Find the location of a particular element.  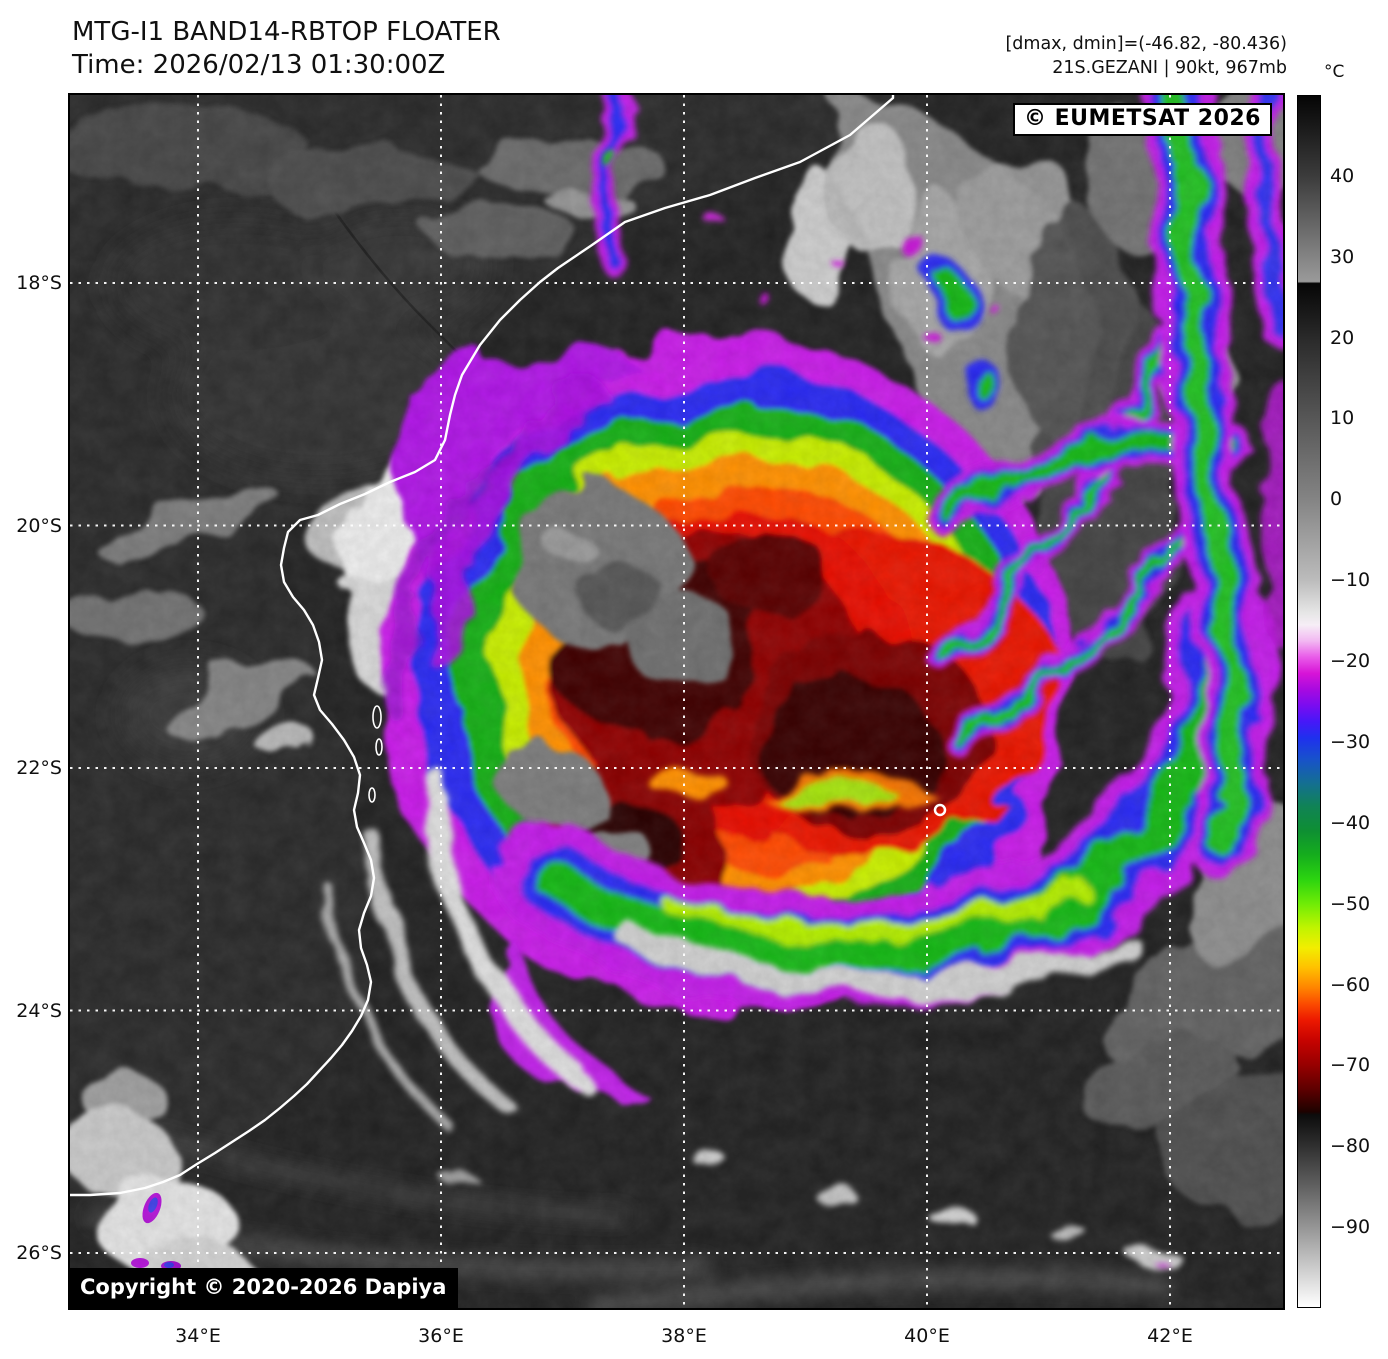

colorbar-tick-label: −10 is located at coordinates (1350, 580).